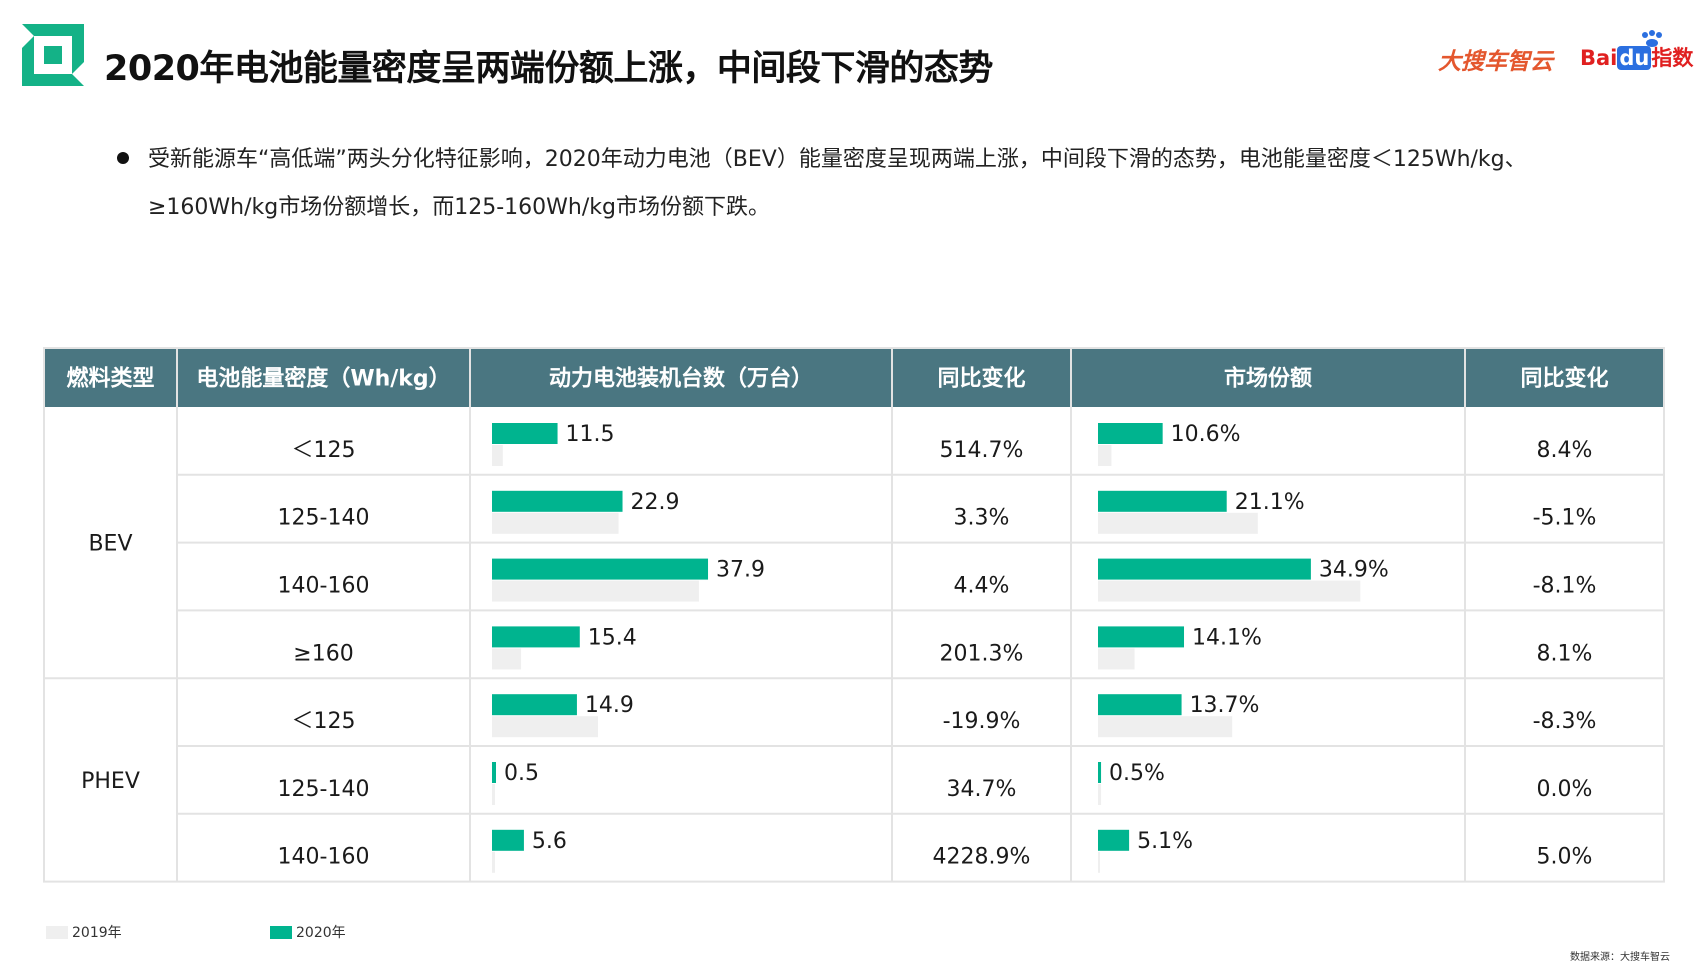 The image size is (1706, 963). I want to click on share-value-label: 21.1%, so click(1270, 502).